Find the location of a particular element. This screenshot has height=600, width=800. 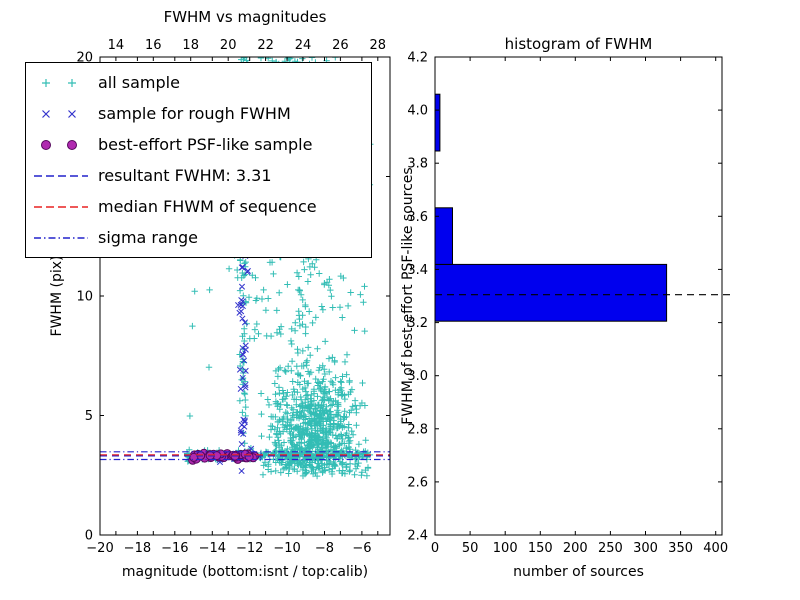

tick-label: −20 is located at coordinates (99, 548).